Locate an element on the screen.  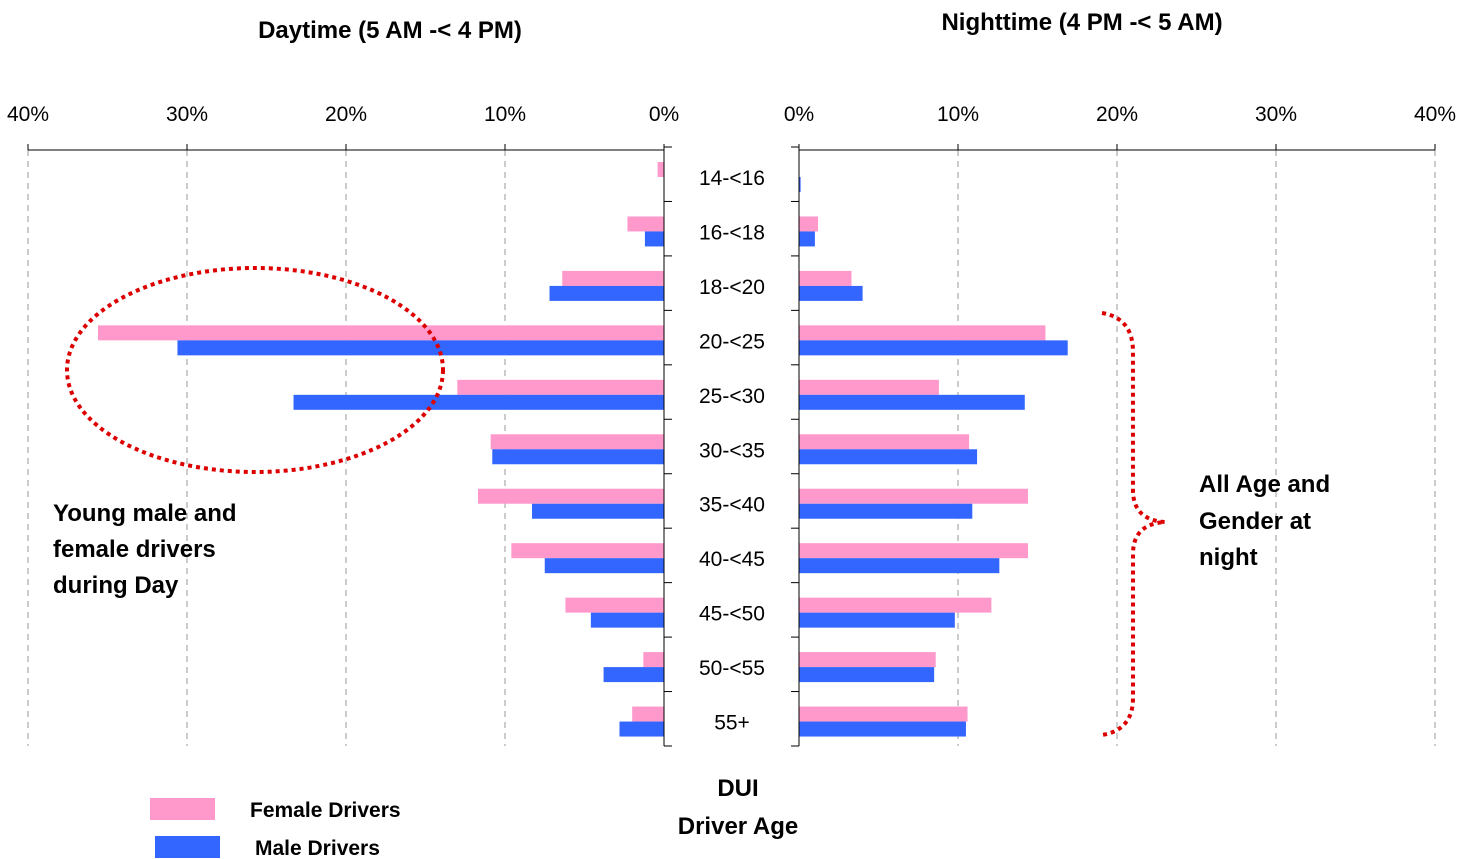
night-annotation-line-2: Gender at is located at coordinates (1255, 521).